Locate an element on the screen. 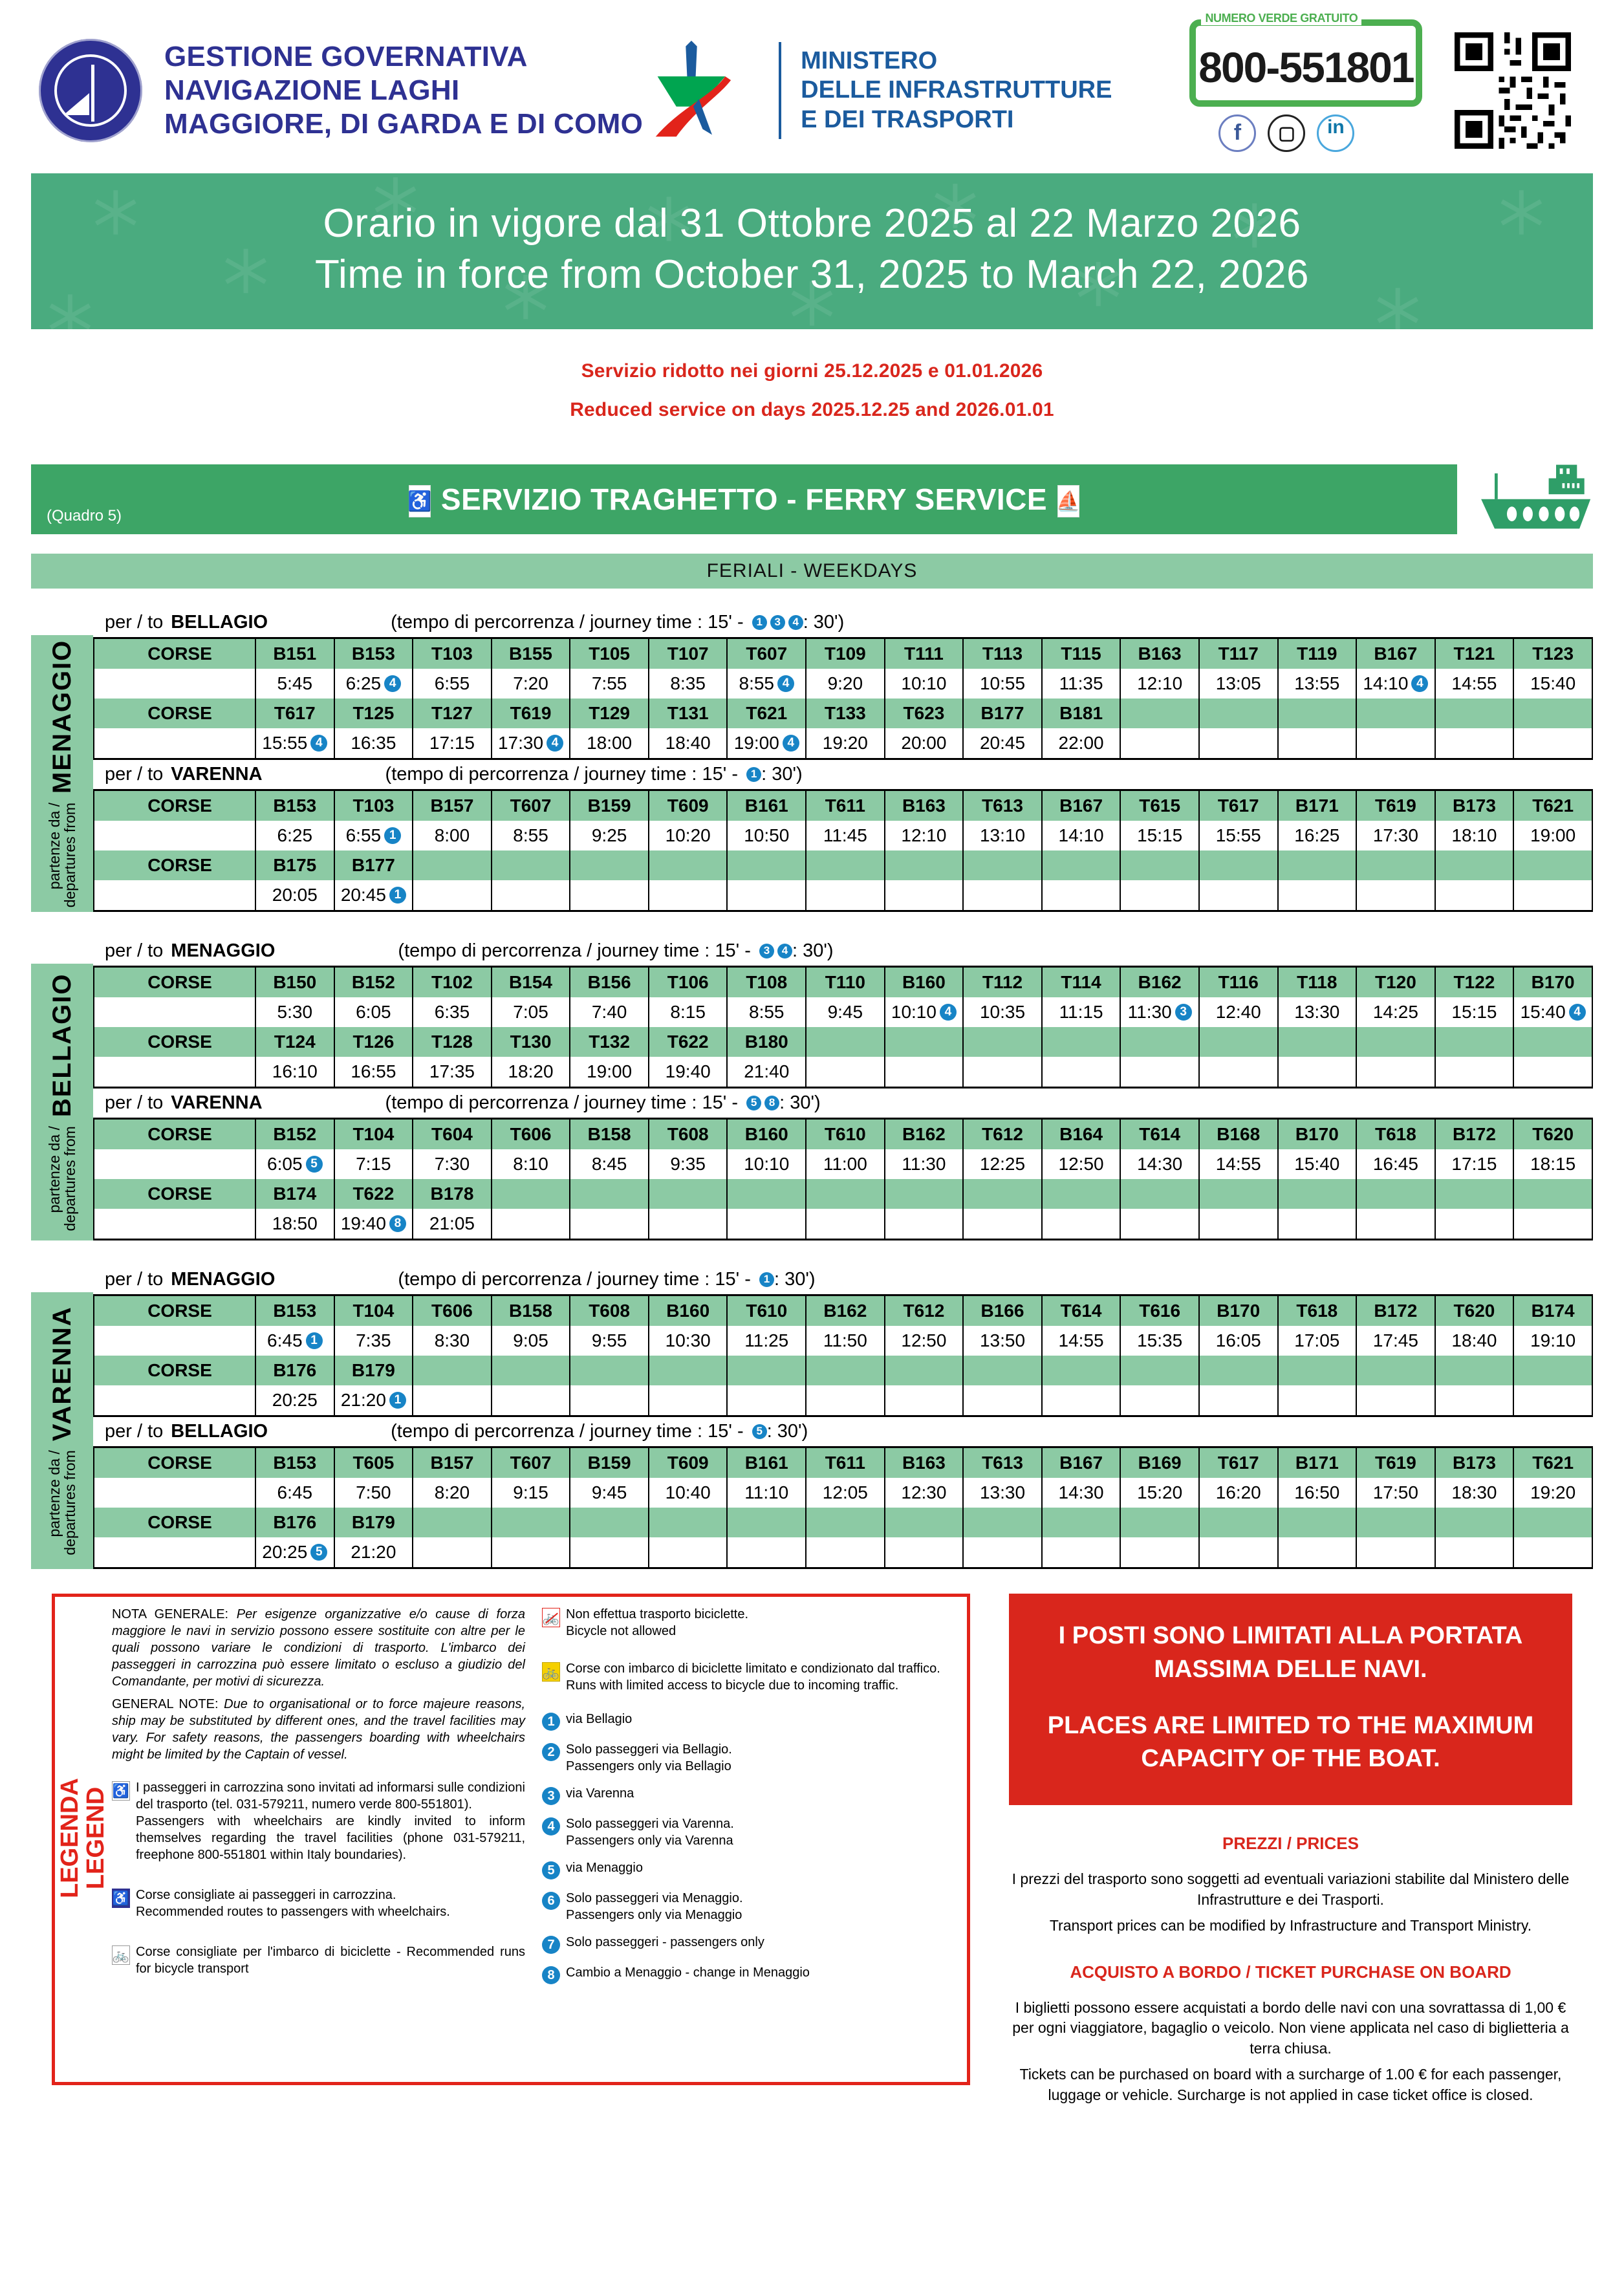 The image size is (1624, 2296). departure-time-cell: 7:20 is located at coordinates (531, 684).